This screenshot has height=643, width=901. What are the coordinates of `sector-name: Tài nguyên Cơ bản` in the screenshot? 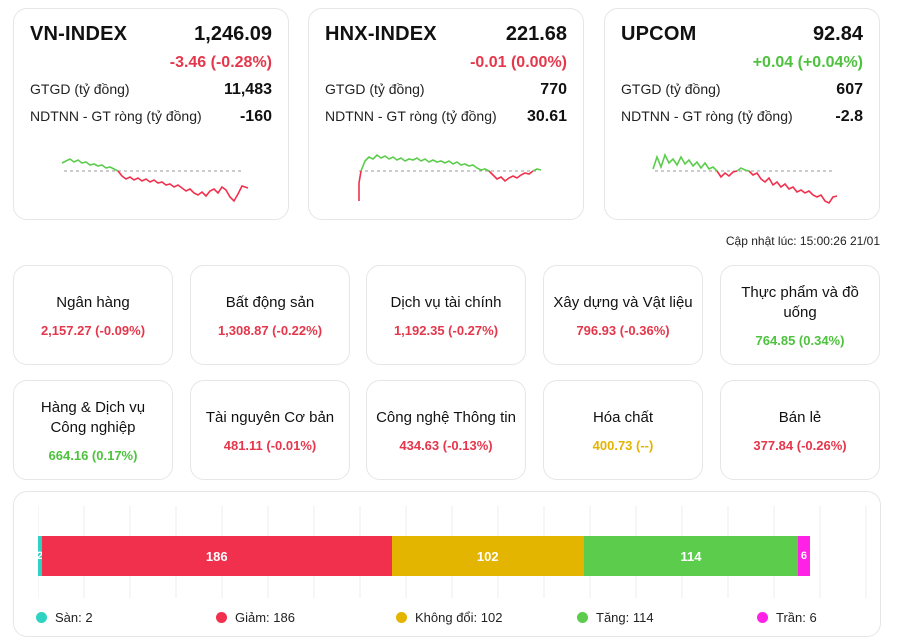 It's located at (270, 417).